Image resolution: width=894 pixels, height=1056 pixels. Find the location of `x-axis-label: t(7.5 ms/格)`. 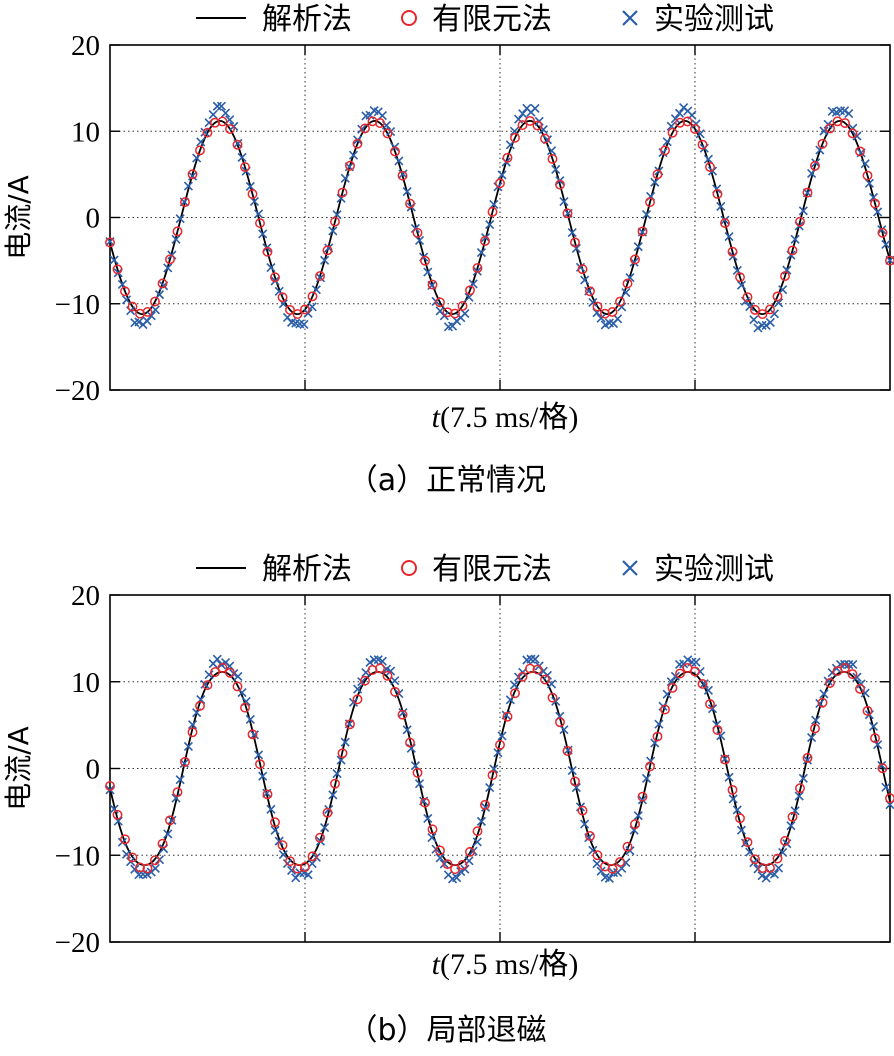

x-axis-label: t(7.5 ms/格) is located at coordinates (505, 417).